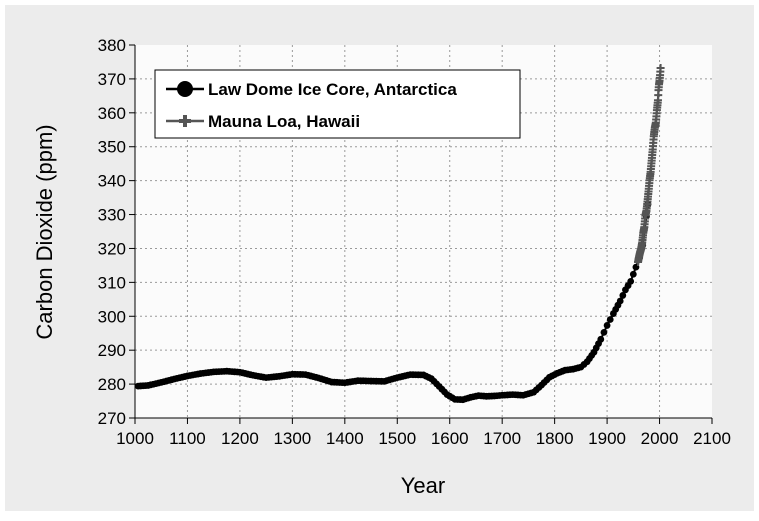 The width and height of the screenshot is (759, 521). What do you see at coordinates (112, 79) in the screenshot?
I see `y-tick-label: 370` at bounding box center [112, 79].